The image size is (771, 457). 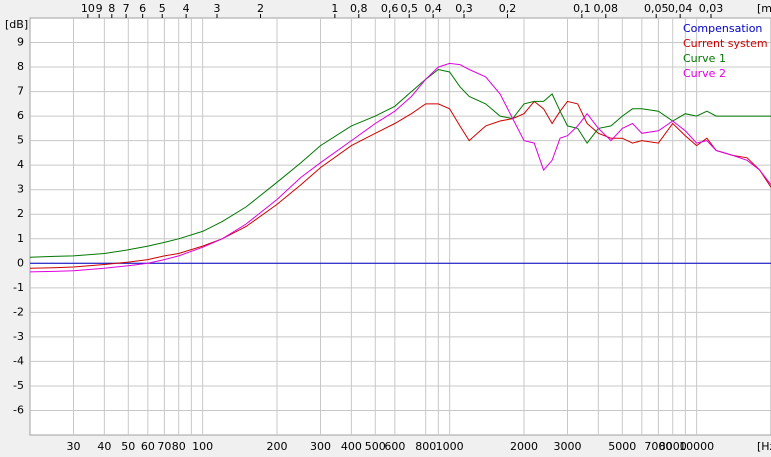 What do you see at coordinates (656, 8) in the screenshot?
I see `x2-tick-label: 0,05` at bounding box center [656, 8].